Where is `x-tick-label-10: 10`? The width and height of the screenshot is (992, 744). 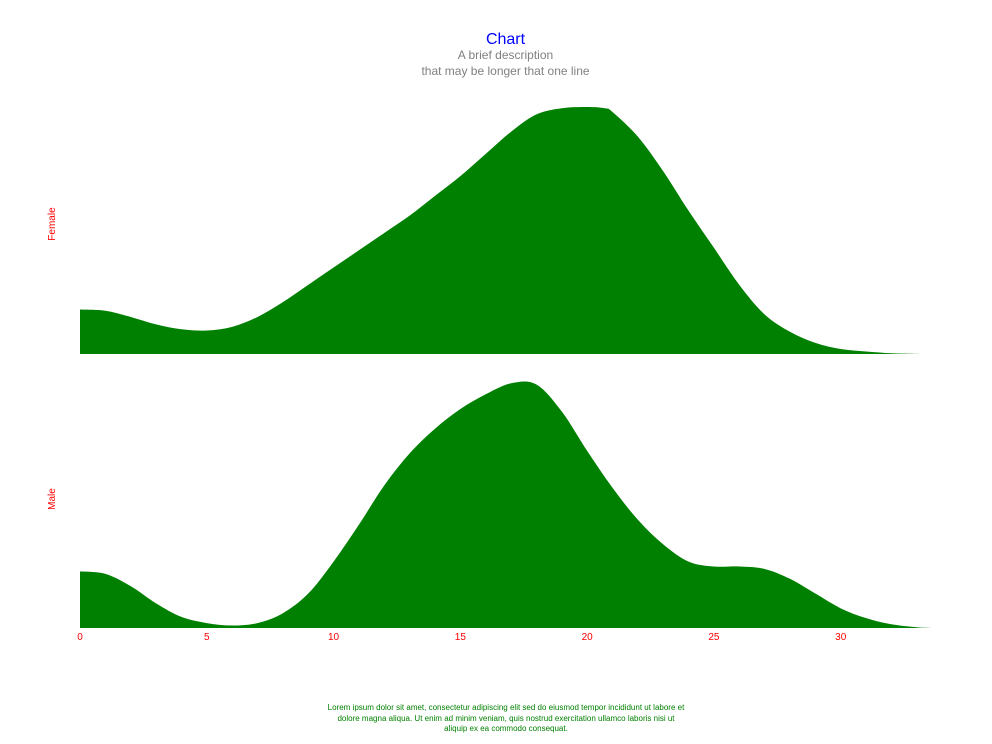 x-tick-label-10: 10 is located at coordinates (334, 637).